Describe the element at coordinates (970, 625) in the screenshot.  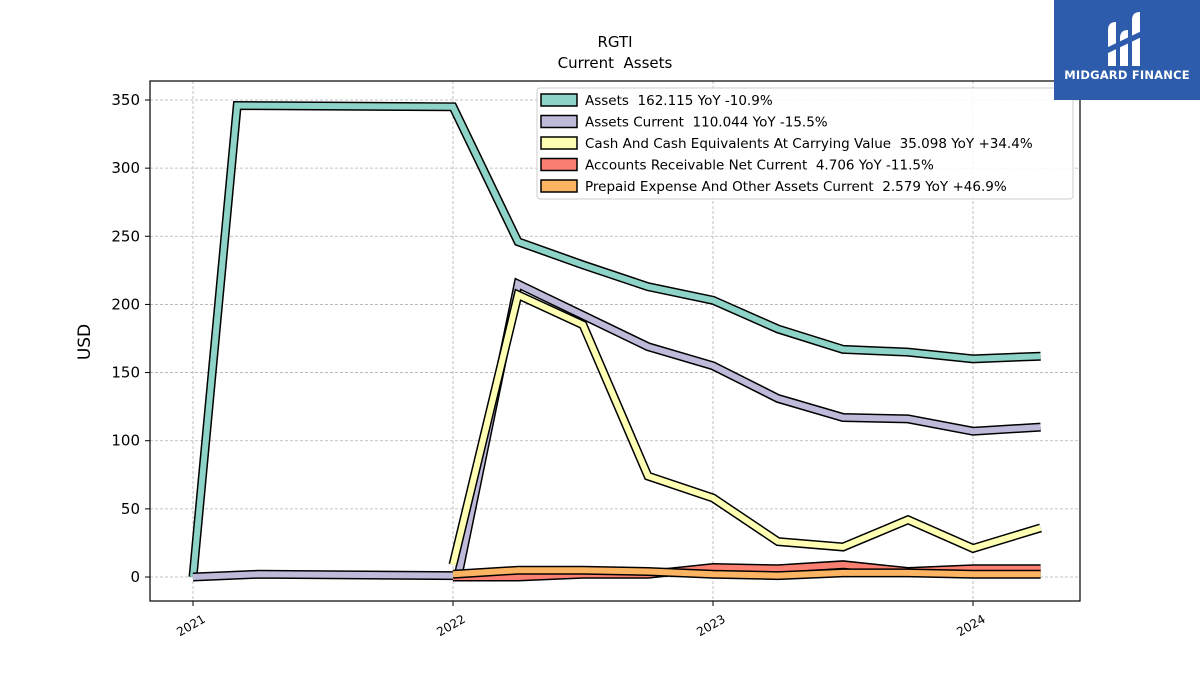
I see `x-tick-label: 2024` at that location.